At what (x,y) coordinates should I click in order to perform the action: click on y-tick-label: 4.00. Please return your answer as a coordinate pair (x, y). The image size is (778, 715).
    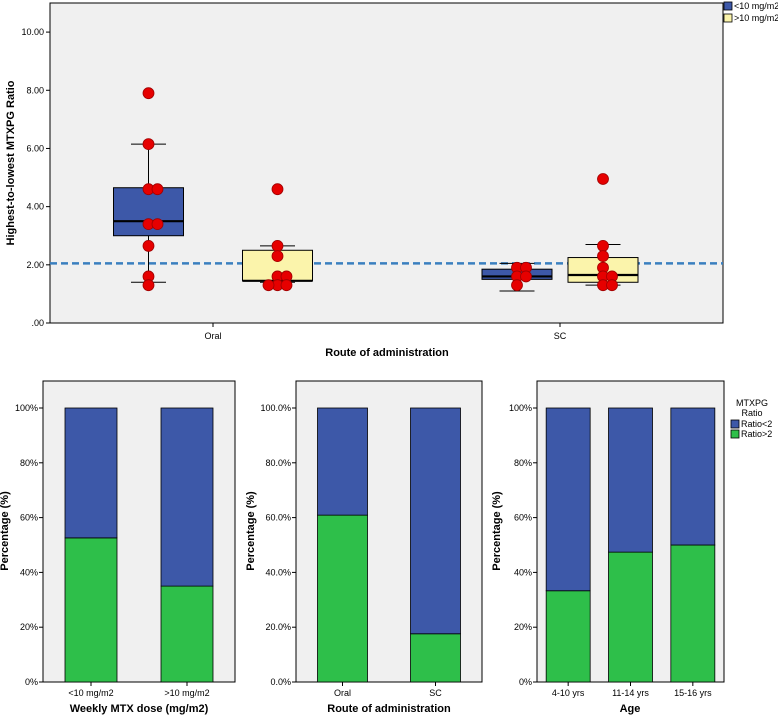
    Looking at the image, I should click on (35, 207).